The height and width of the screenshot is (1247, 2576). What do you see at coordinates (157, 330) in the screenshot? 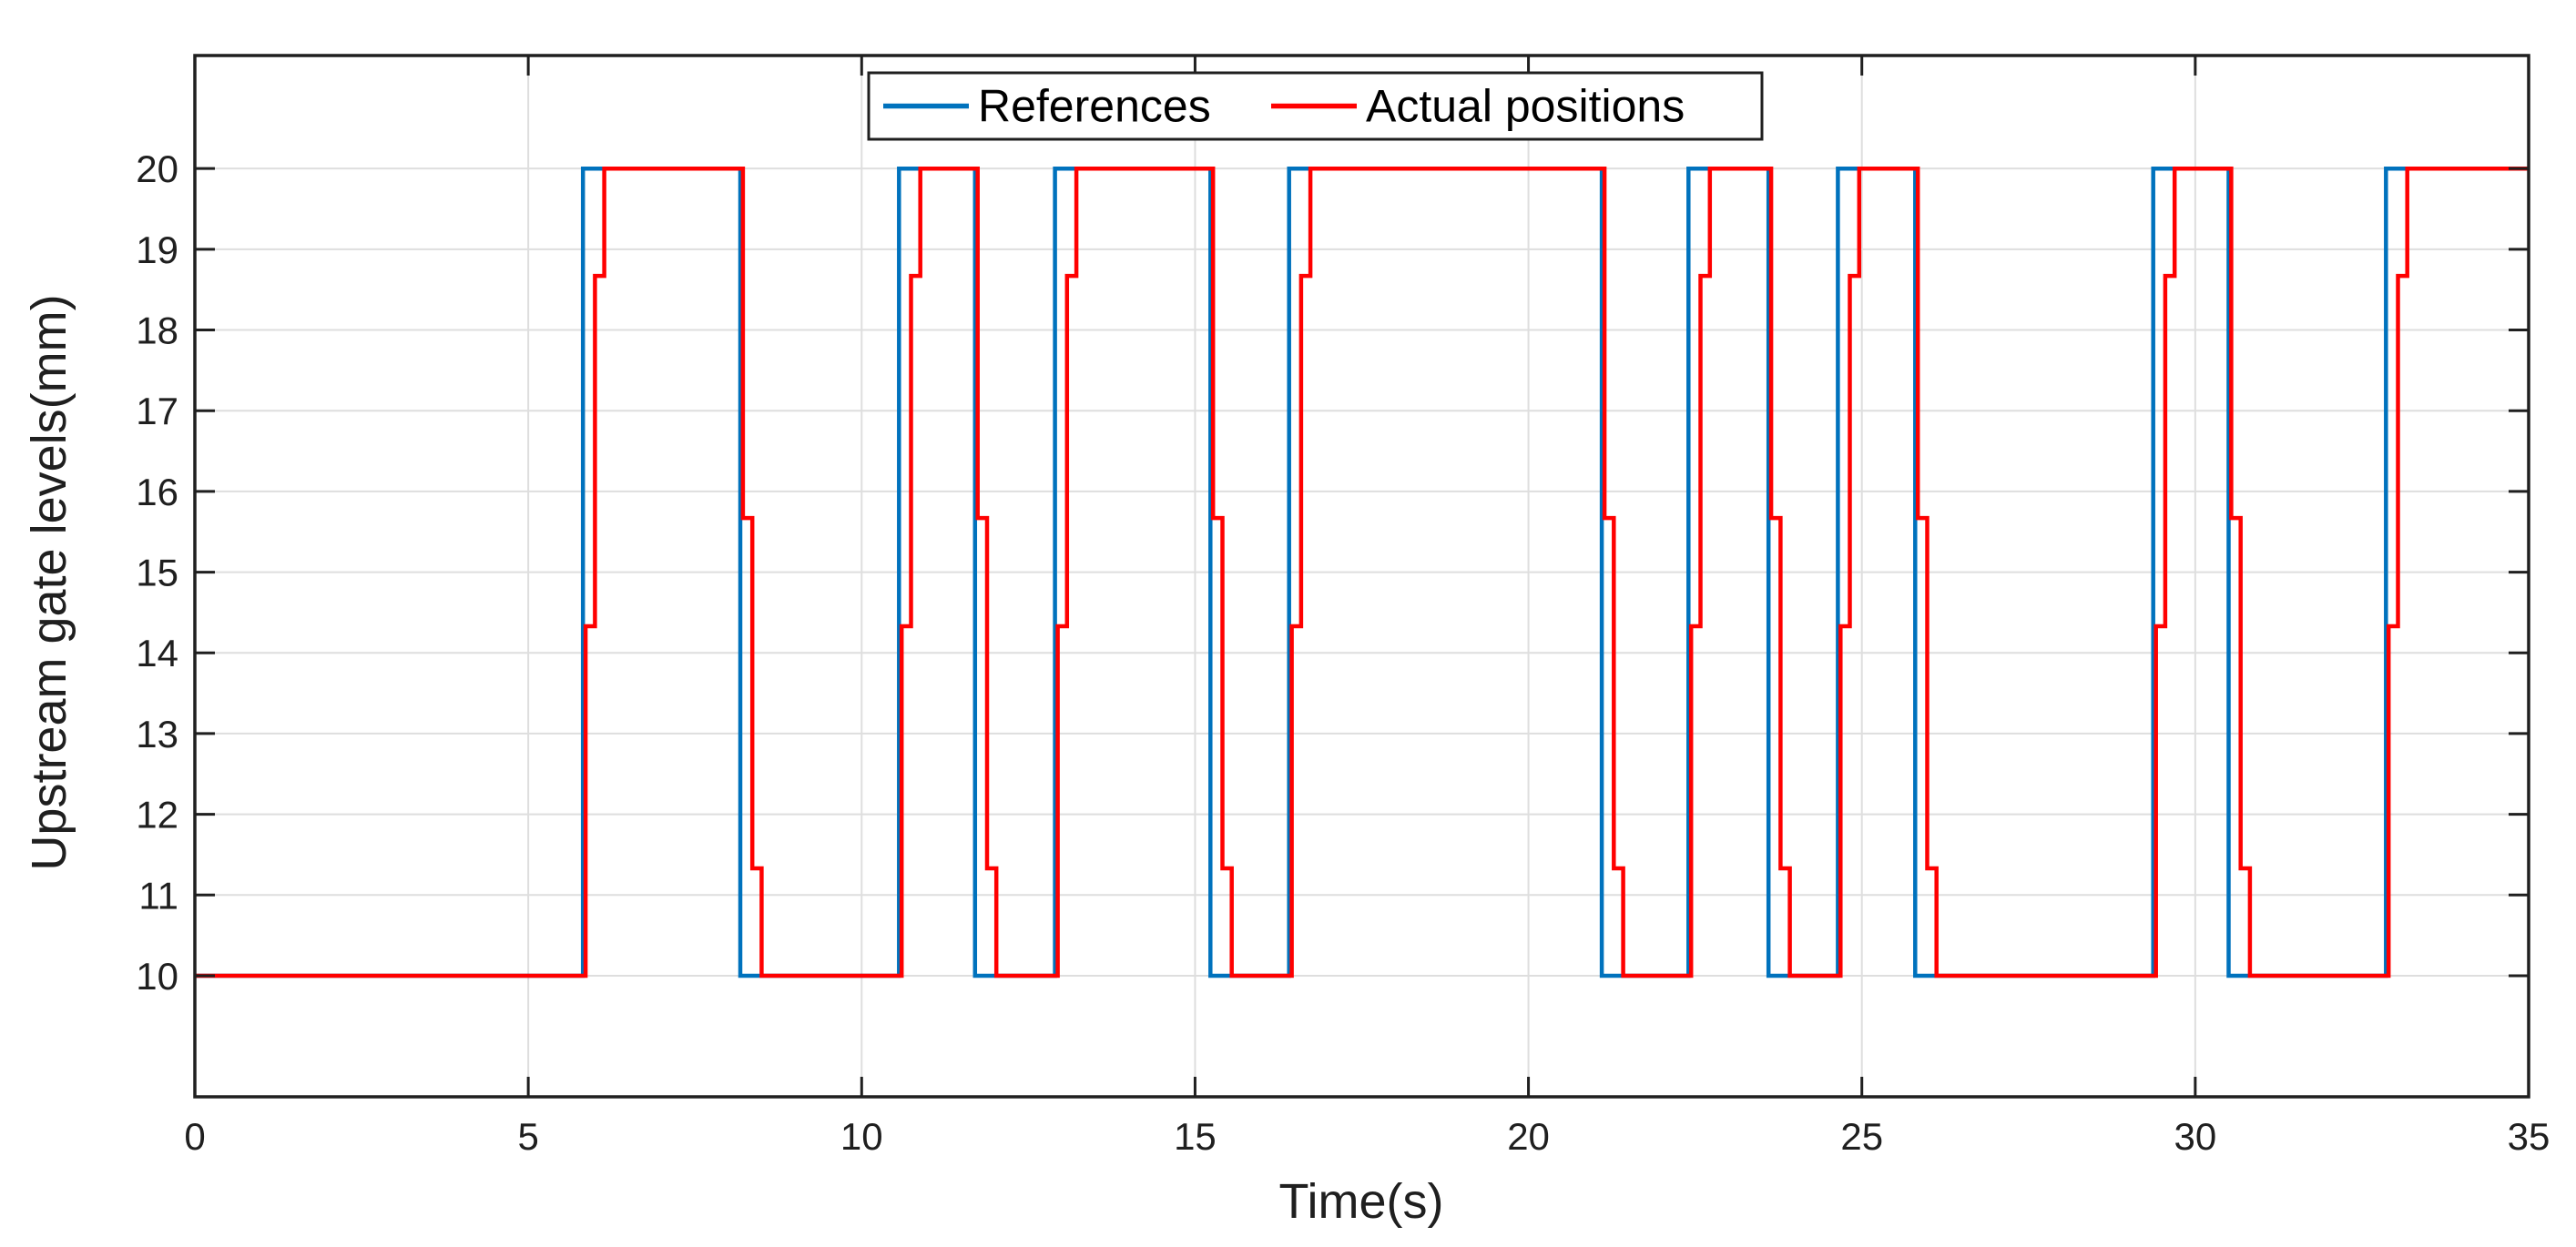
I see `y-tick-label-18: 18` at bounding box center [157, 330].